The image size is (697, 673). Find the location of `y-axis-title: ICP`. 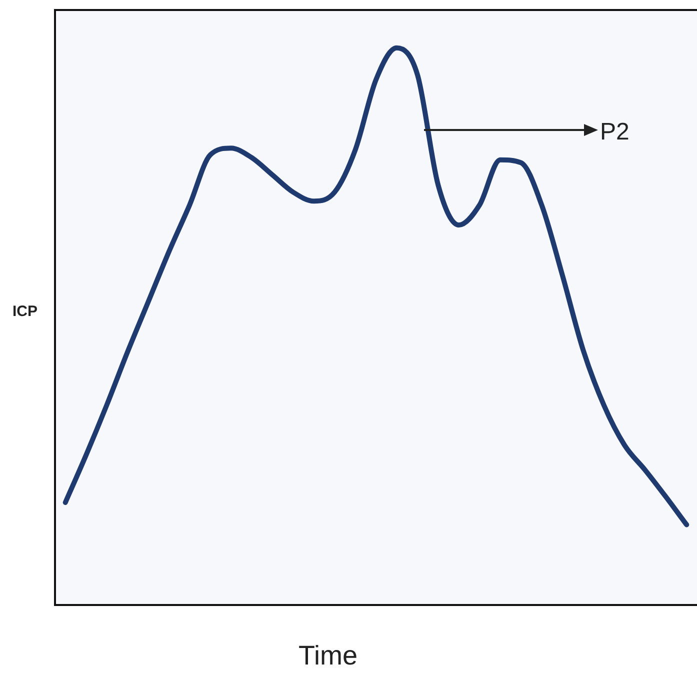

y-axis-title: ICP is located at coordinates (25, 311).